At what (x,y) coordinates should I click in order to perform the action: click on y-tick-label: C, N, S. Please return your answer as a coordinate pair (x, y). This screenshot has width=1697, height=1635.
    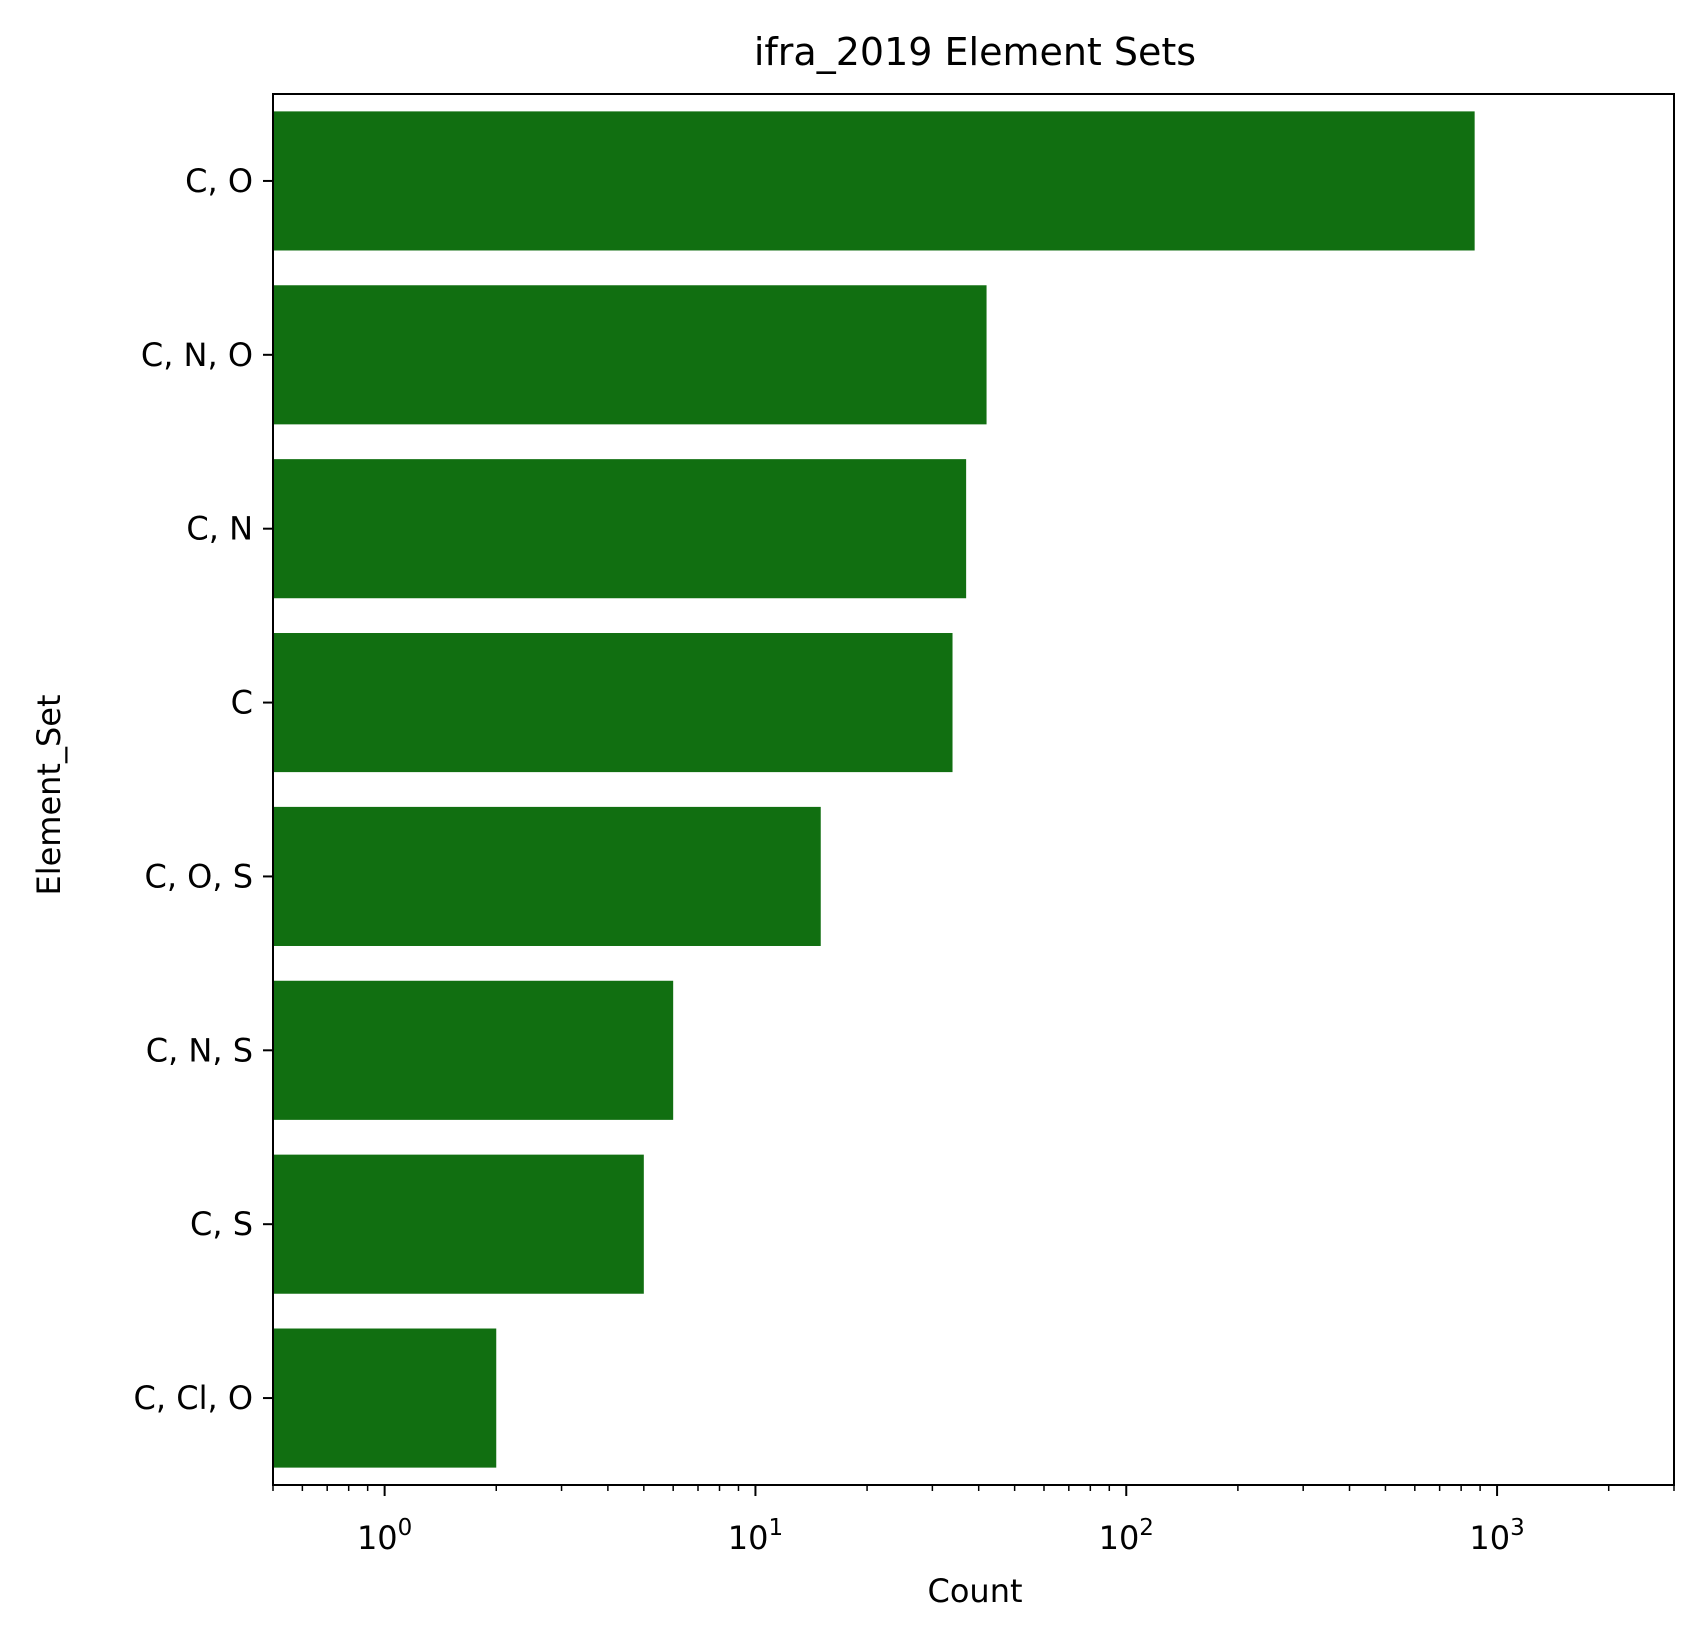
    Looking at the image, I should click on (199, 1050).